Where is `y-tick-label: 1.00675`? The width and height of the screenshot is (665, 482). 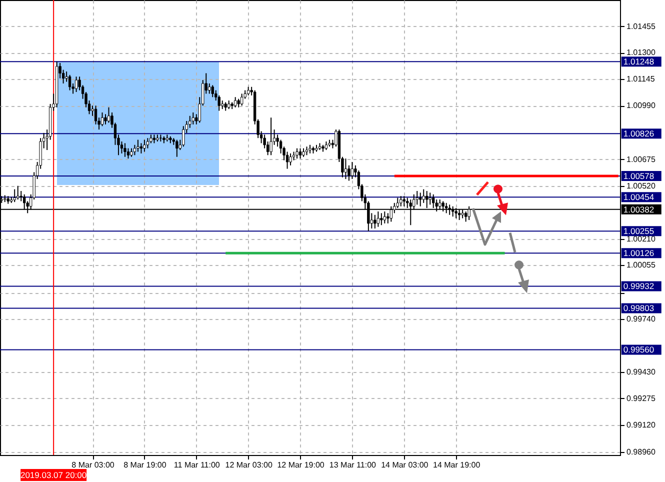 y-tick-label: 1.00675 is located at coordinates (641, 159).